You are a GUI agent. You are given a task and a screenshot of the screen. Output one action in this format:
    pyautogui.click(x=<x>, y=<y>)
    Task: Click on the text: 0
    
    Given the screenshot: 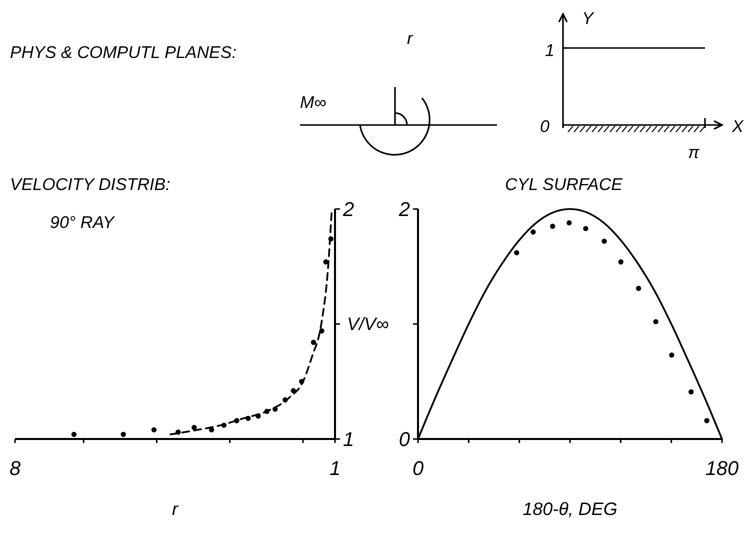 What is the action you would take?
    pyautogui.click(x=545, y=126)
    